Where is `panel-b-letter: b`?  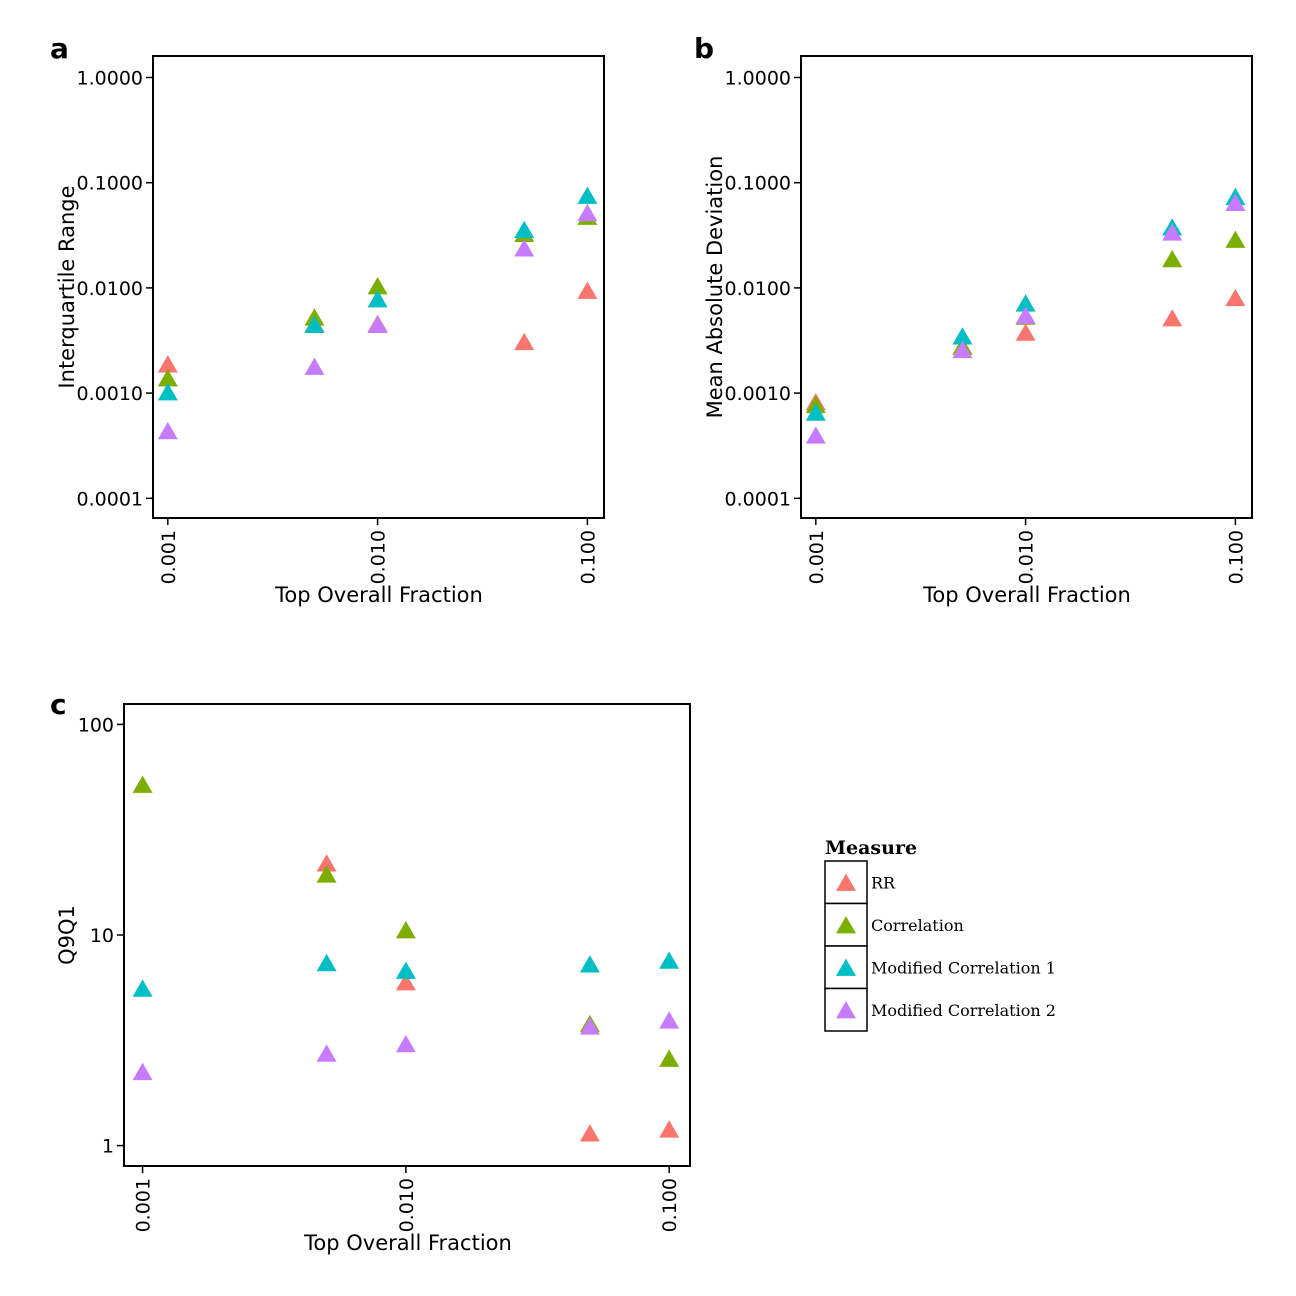 panel-b-letter: b is located at coordinates (704, 48).